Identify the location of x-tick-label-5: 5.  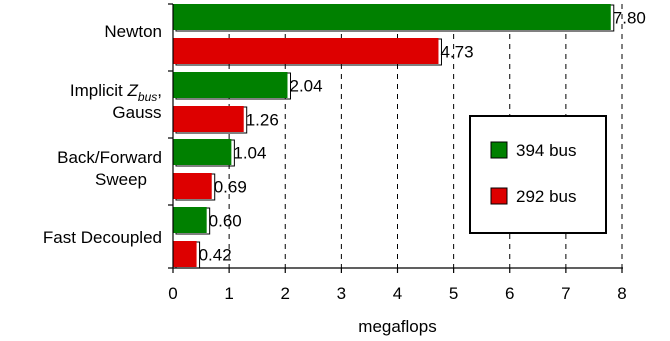
(453, 293).